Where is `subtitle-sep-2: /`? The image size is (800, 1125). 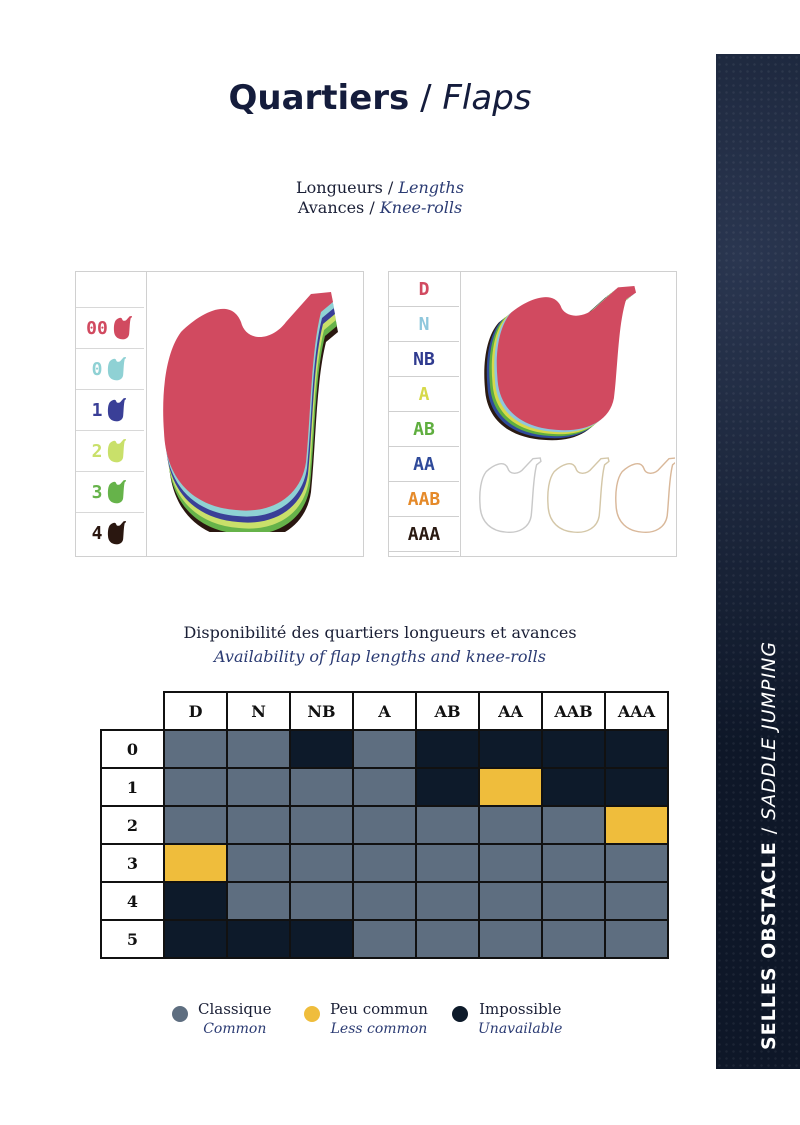
subtitle-sep-2: / is located at coordinates (372, 207).